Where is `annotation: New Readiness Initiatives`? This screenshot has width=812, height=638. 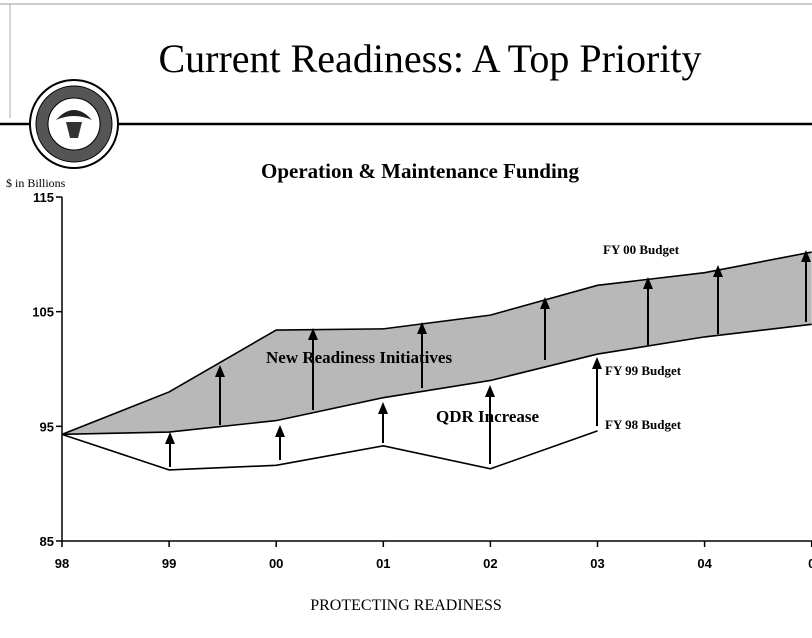
annotation: New Readiness Initiatives is located at coordinates (359, 357).